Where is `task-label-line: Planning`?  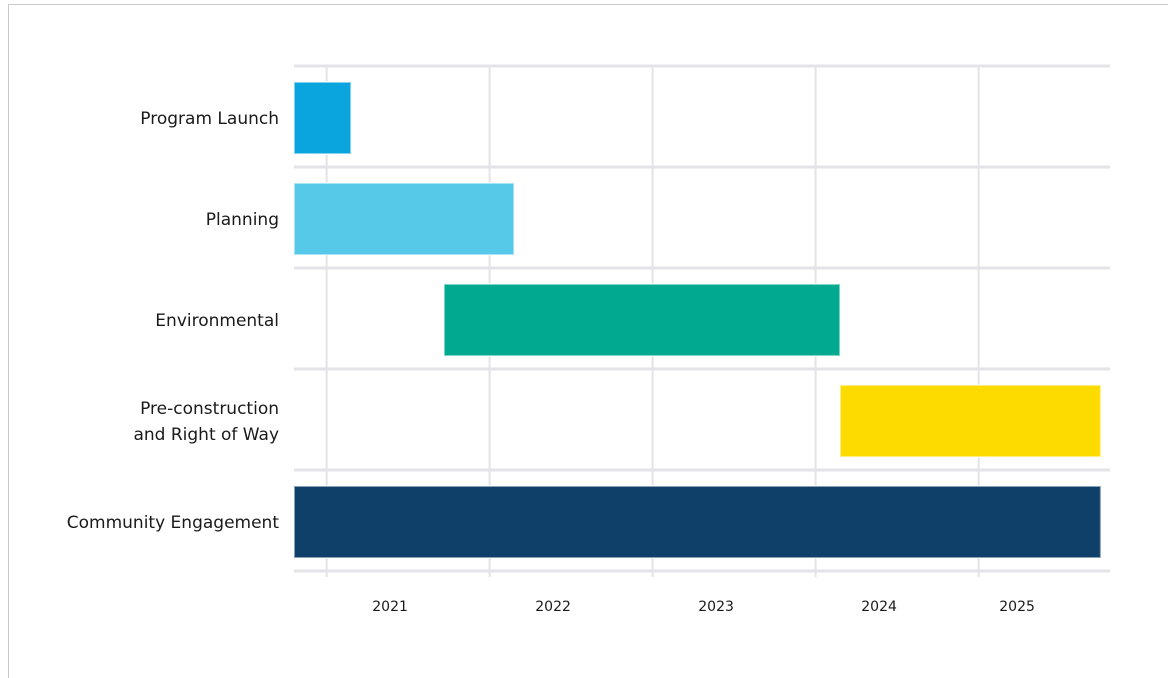
task-label-line: Planning is located at coordinates (242, 220).